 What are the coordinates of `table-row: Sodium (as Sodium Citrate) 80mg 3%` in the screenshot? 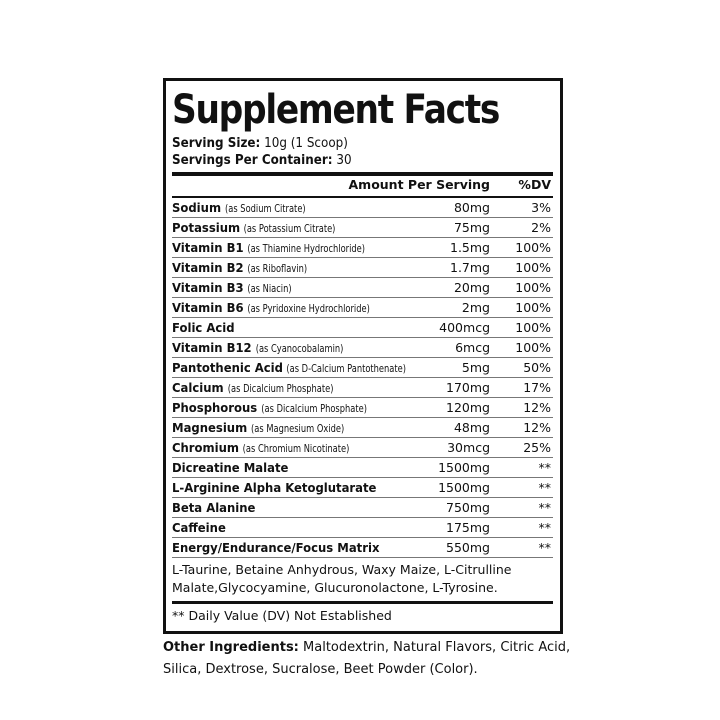 It's located at (362, 208).